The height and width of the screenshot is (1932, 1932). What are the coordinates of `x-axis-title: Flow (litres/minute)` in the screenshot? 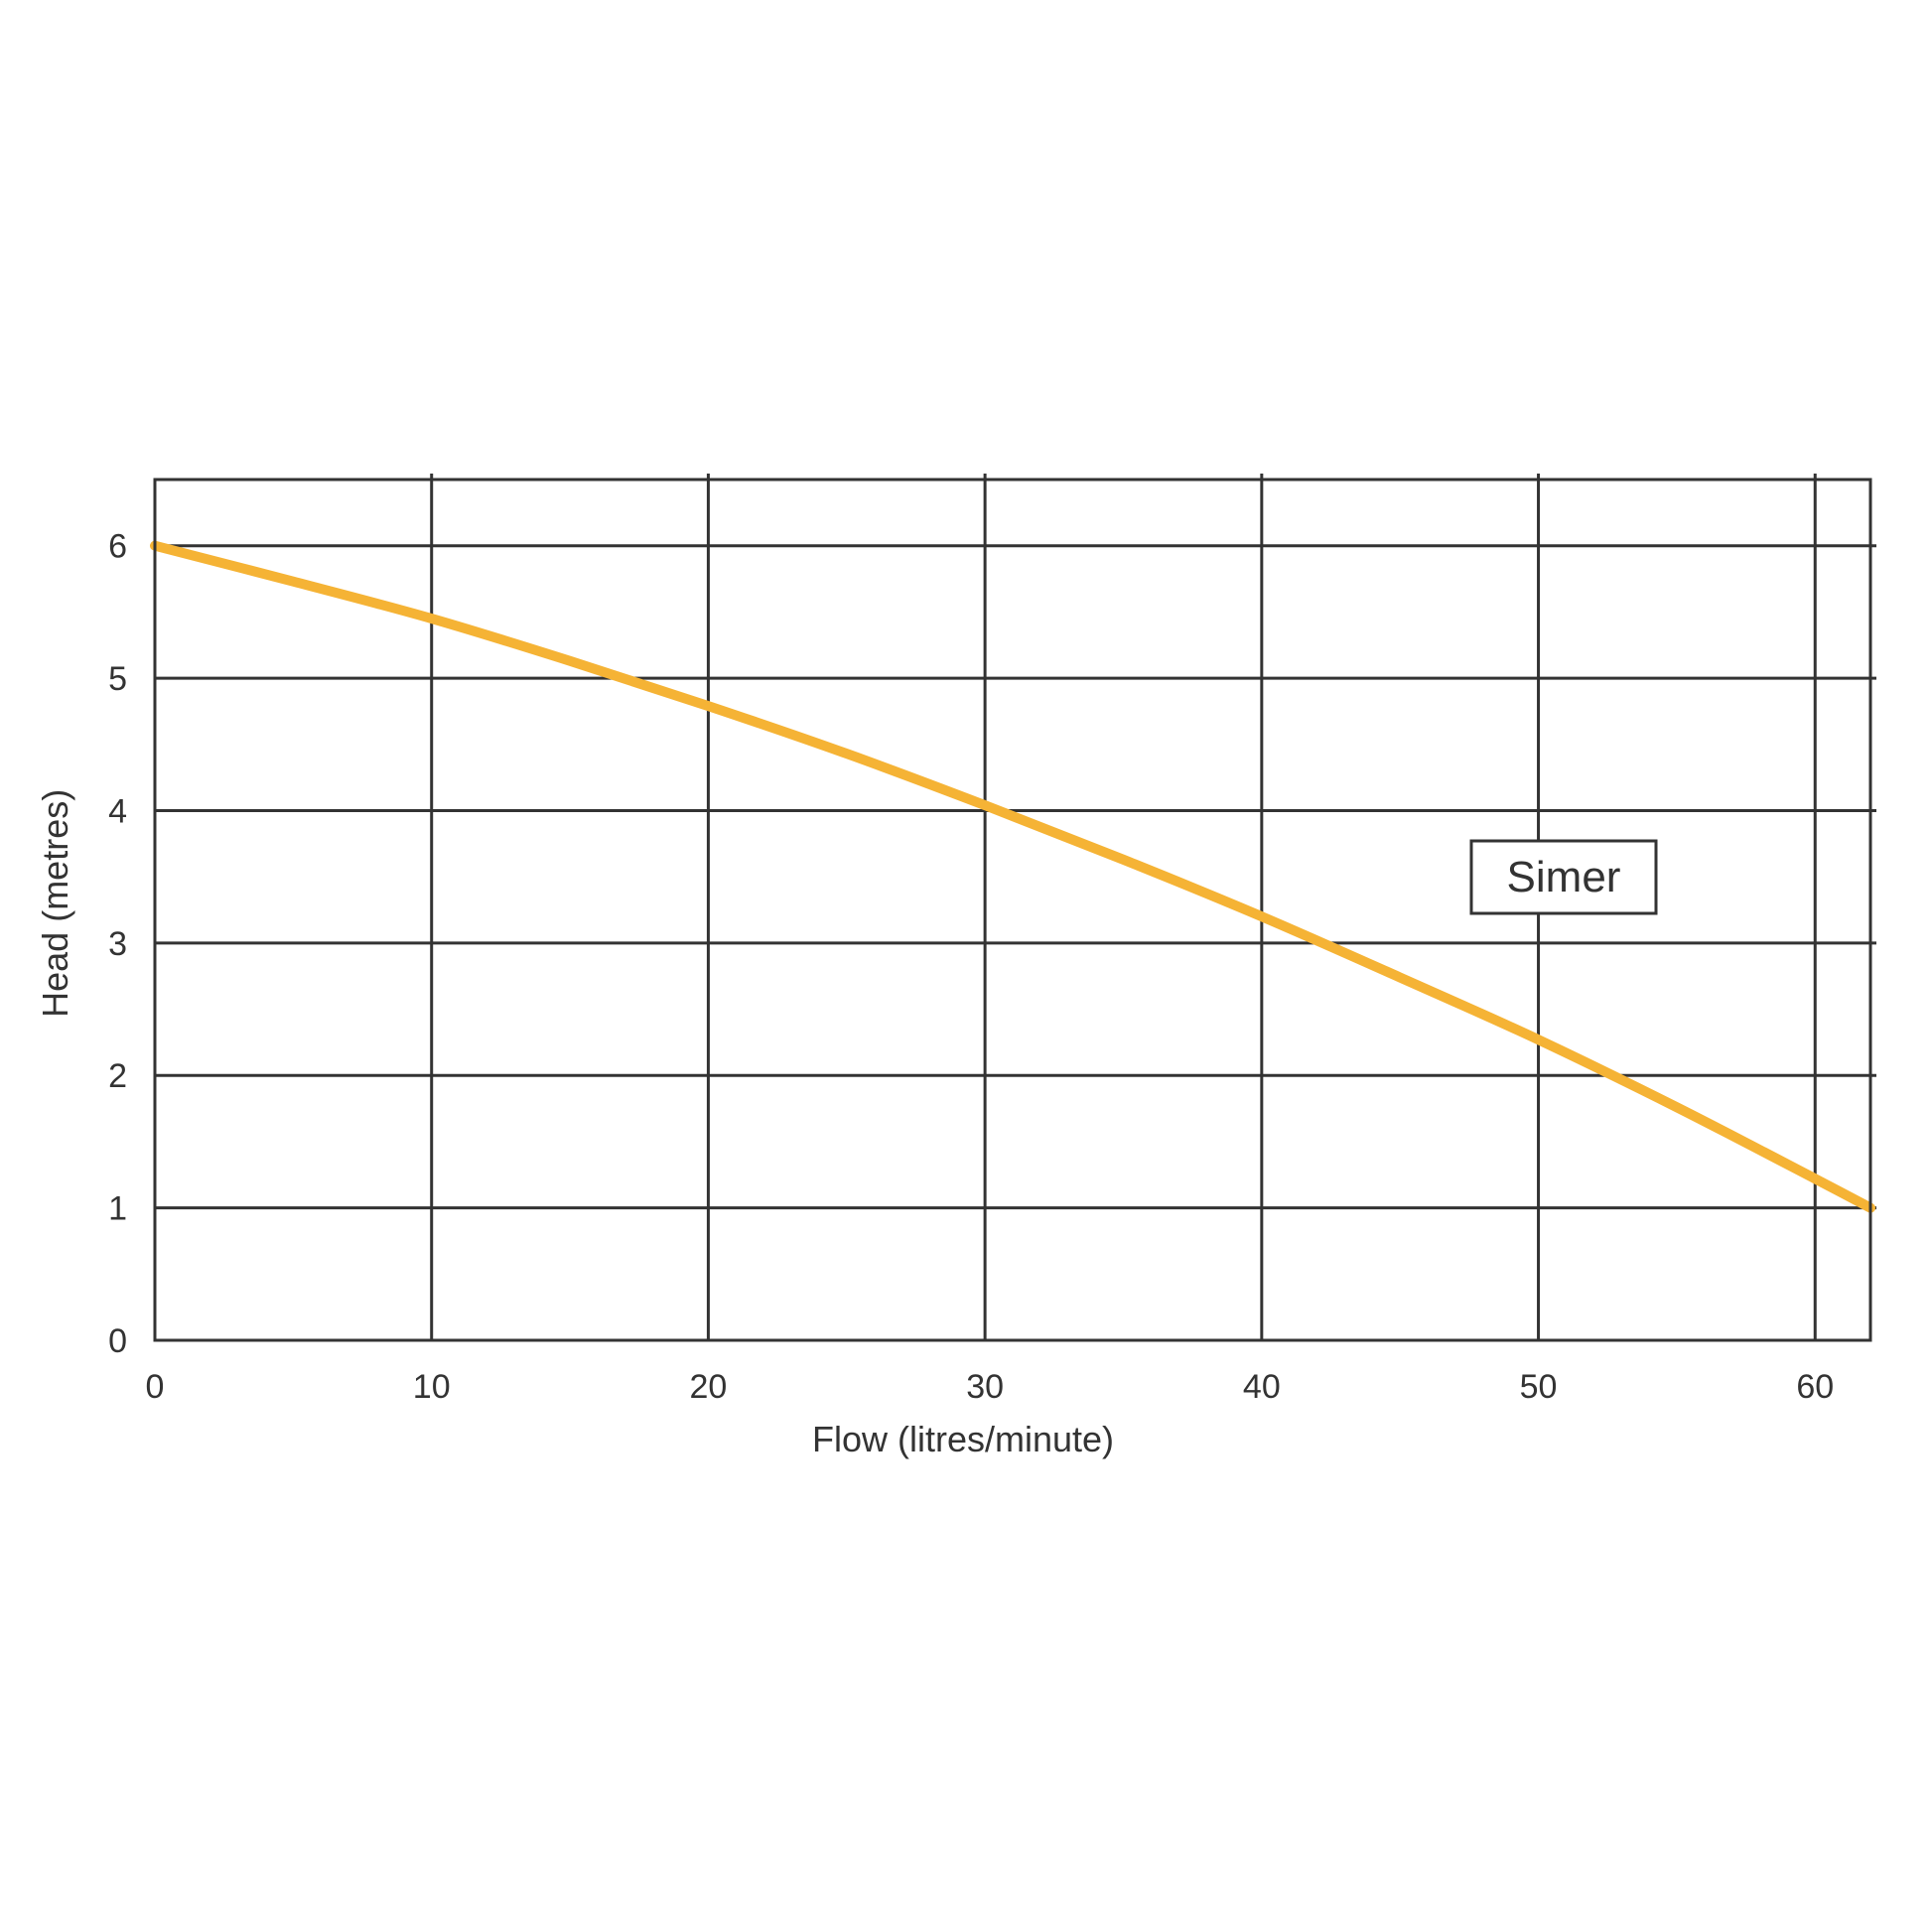 It's located at (963, 1439).